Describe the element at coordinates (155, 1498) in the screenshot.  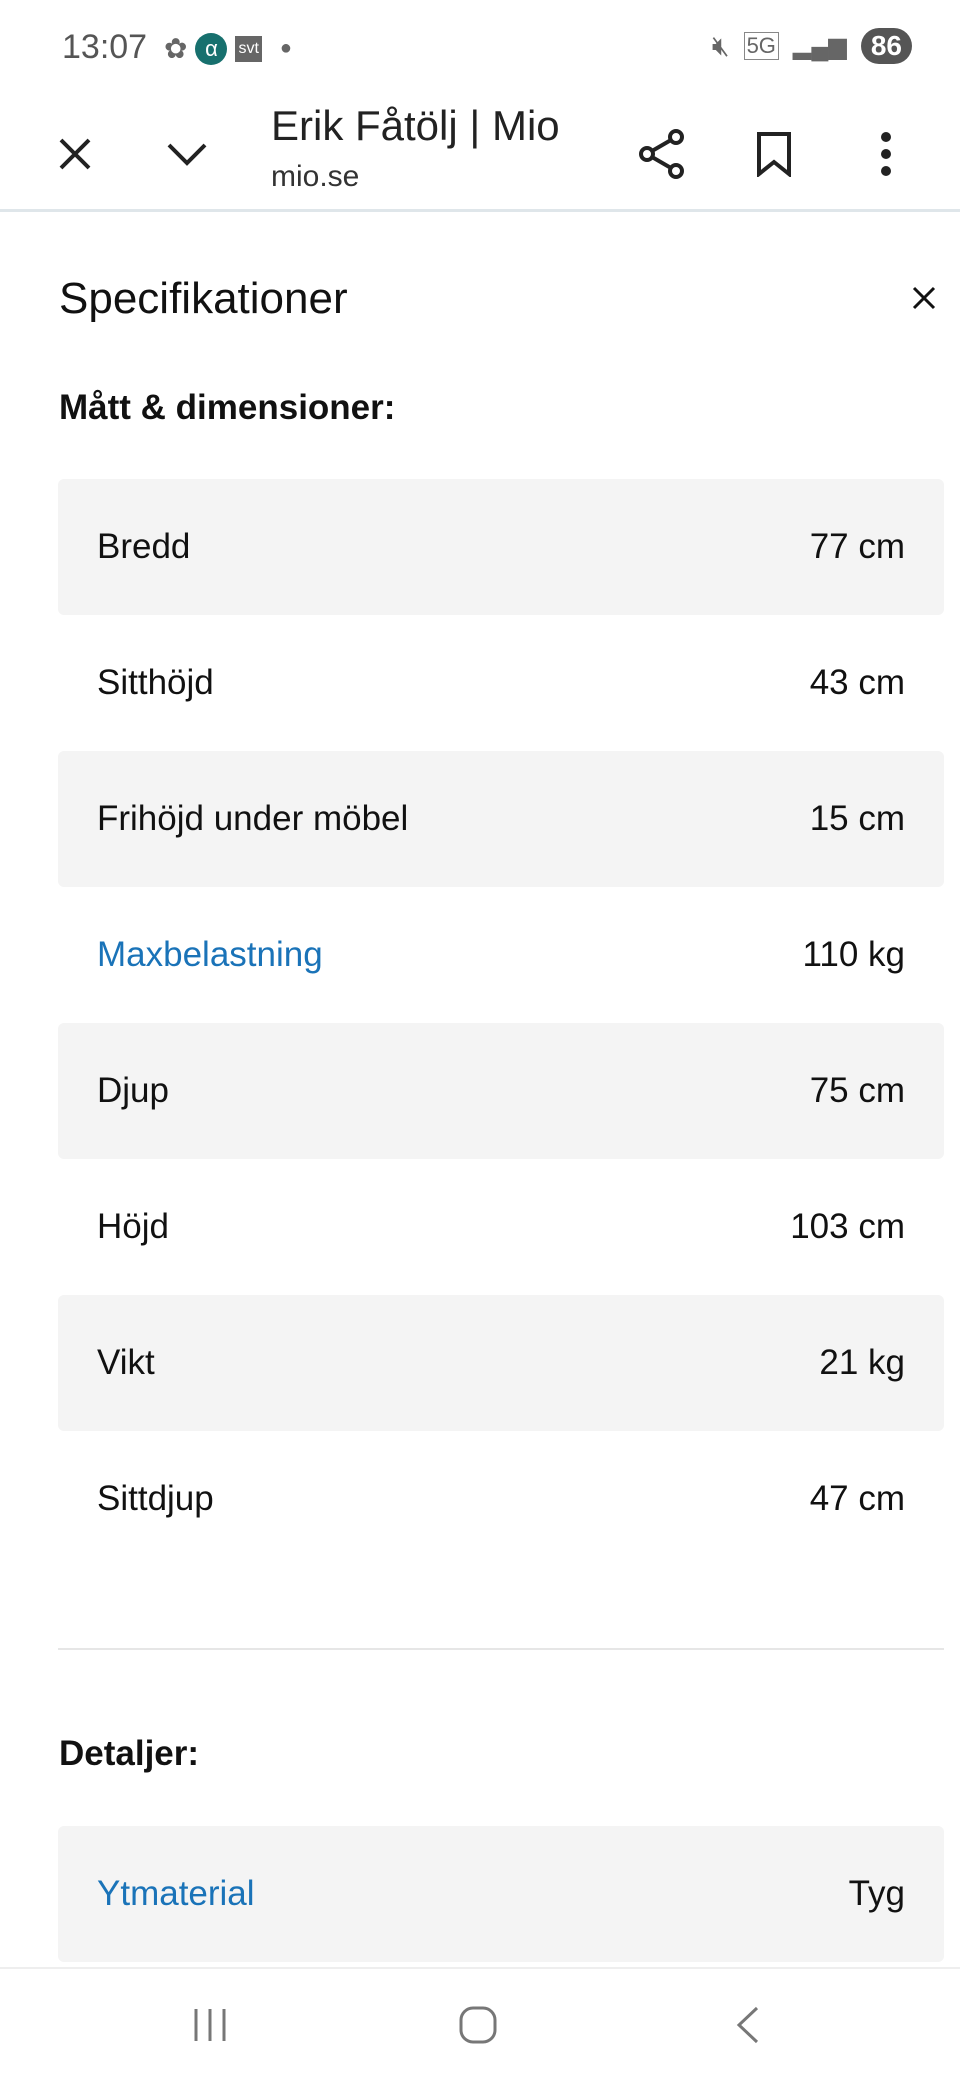
I see `spec-label: Sittdjup` at that location.